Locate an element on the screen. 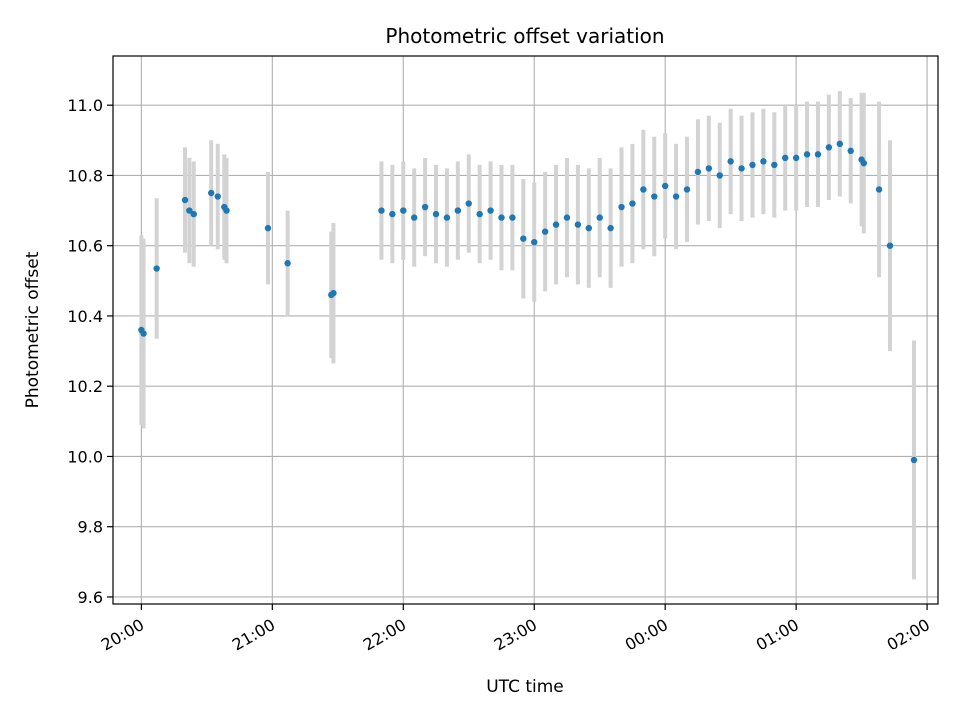 The width and height of the screenshot is (960, 720). y-tick-label: 10.2 is located at coordinates (85, 386).